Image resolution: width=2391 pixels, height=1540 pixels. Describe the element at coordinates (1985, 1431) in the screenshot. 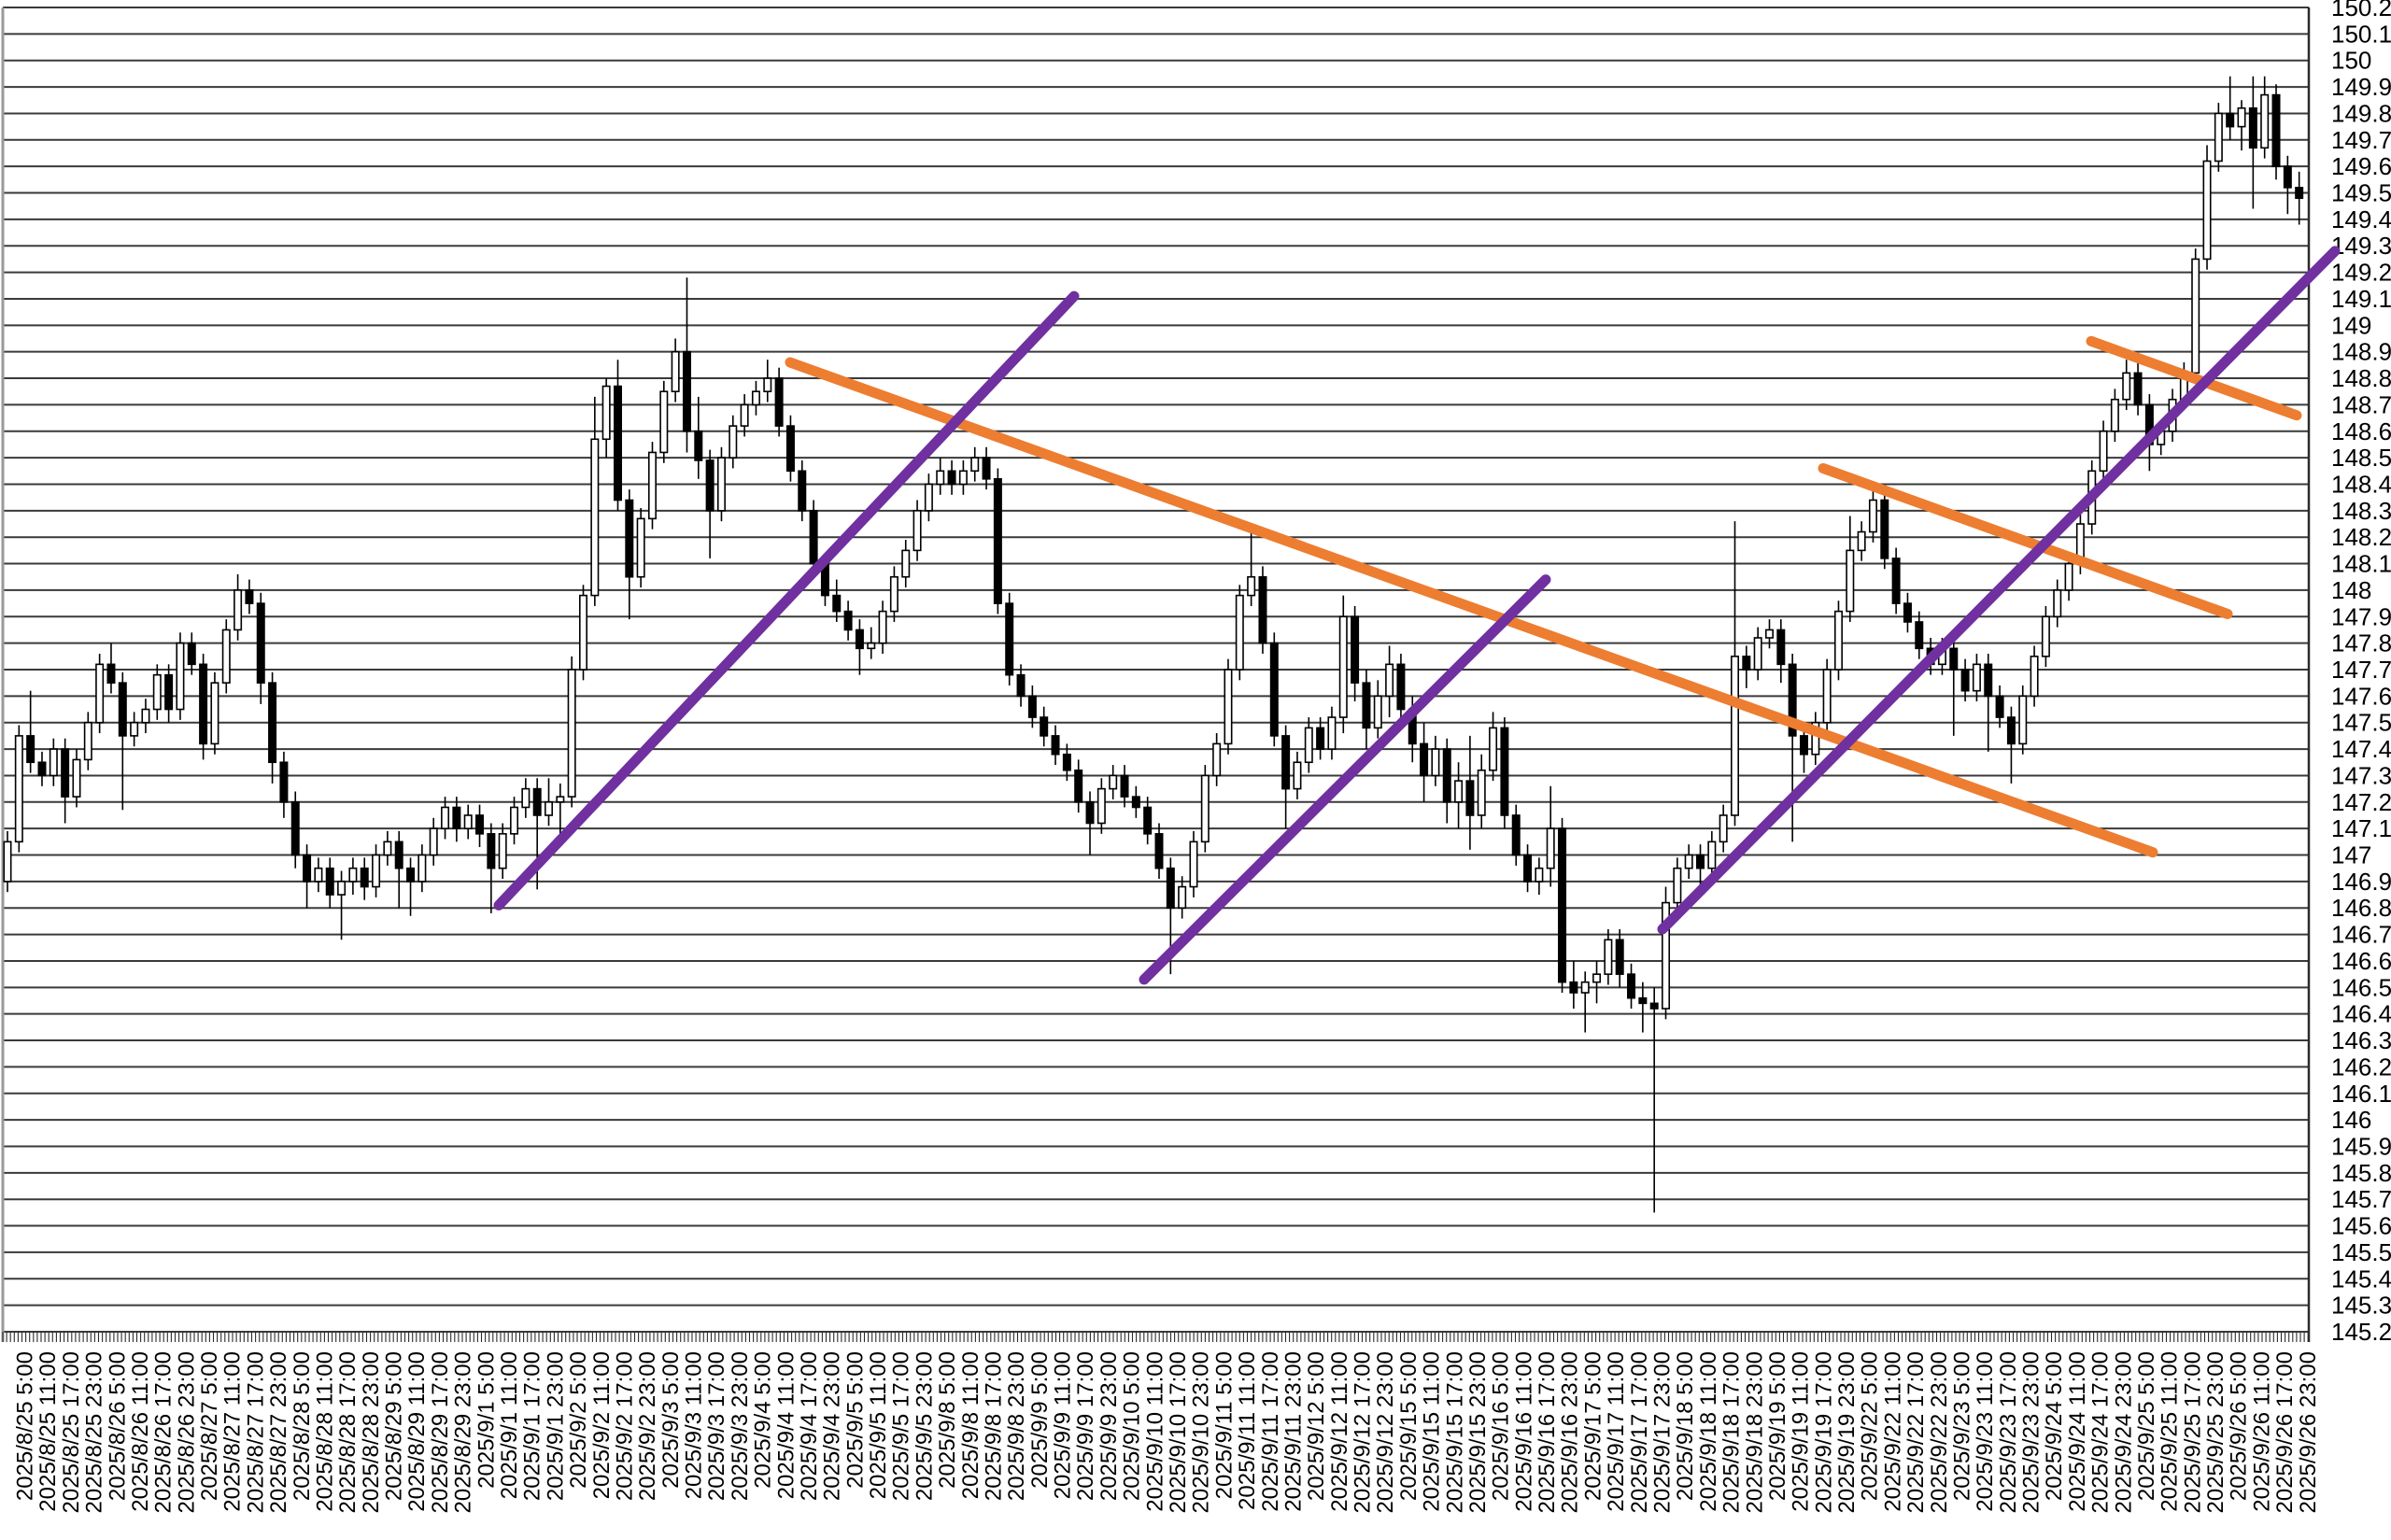

I see `x-axis-label: 2025/9/23 11:00` at that location.